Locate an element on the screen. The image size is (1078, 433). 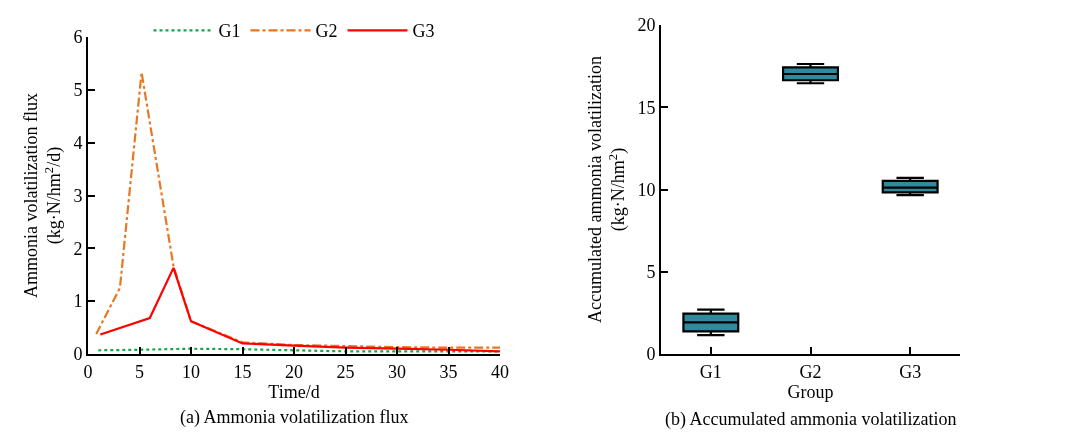
y-tick-label: 20 is located at coordinates (646, 25).